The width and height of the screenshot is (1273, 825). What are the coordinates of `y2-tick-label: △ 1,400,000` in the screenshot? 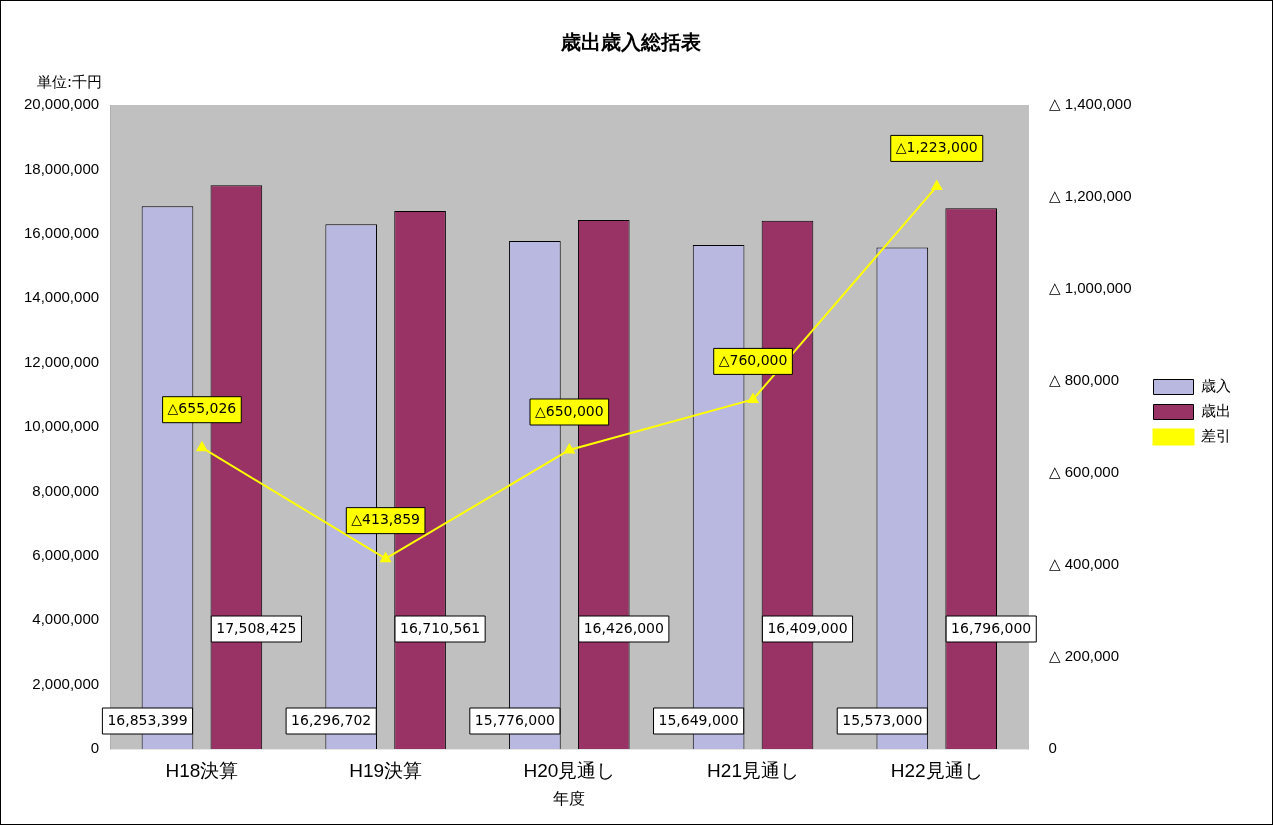 It's located at (1090, 104).